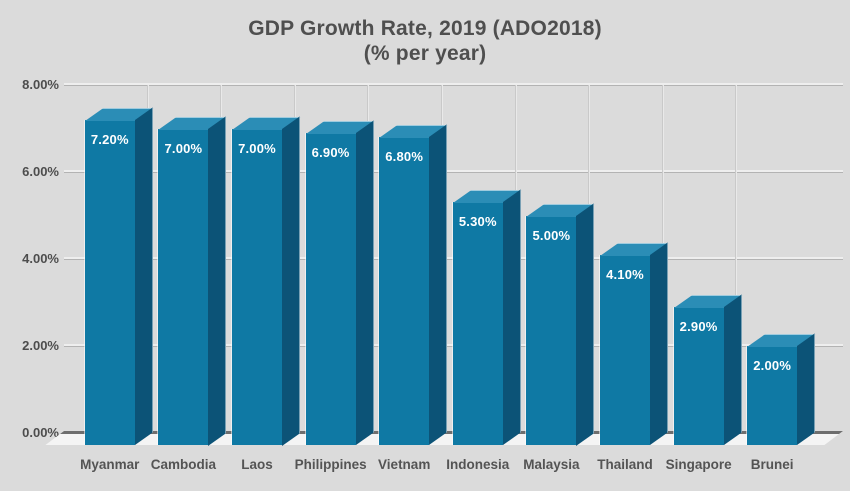  Describe the element at coordinates (625, 464) in the screenshot. I see `x-axis-label-Thailand: Thailand` at that location.